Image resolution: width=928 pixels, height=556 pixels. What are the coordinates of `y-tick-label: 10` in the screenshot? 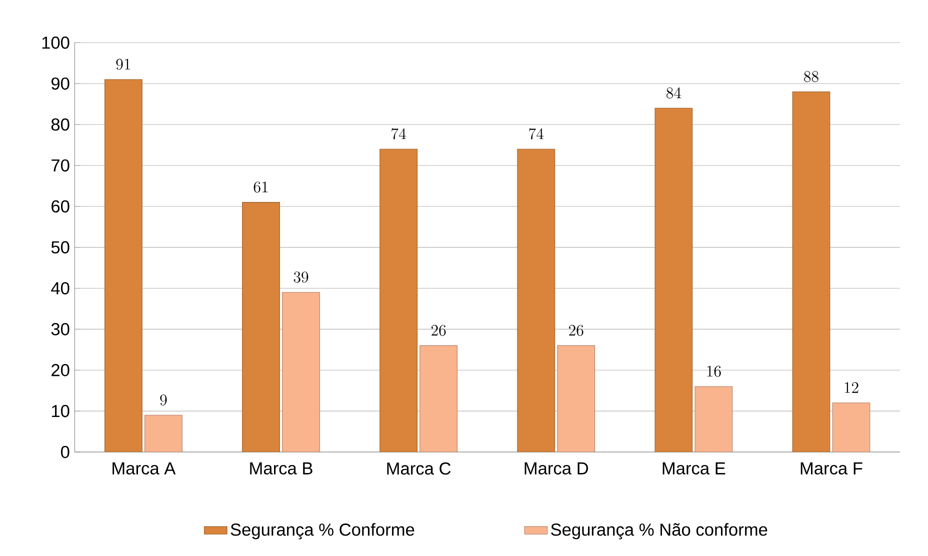 It's located at (61, 411).